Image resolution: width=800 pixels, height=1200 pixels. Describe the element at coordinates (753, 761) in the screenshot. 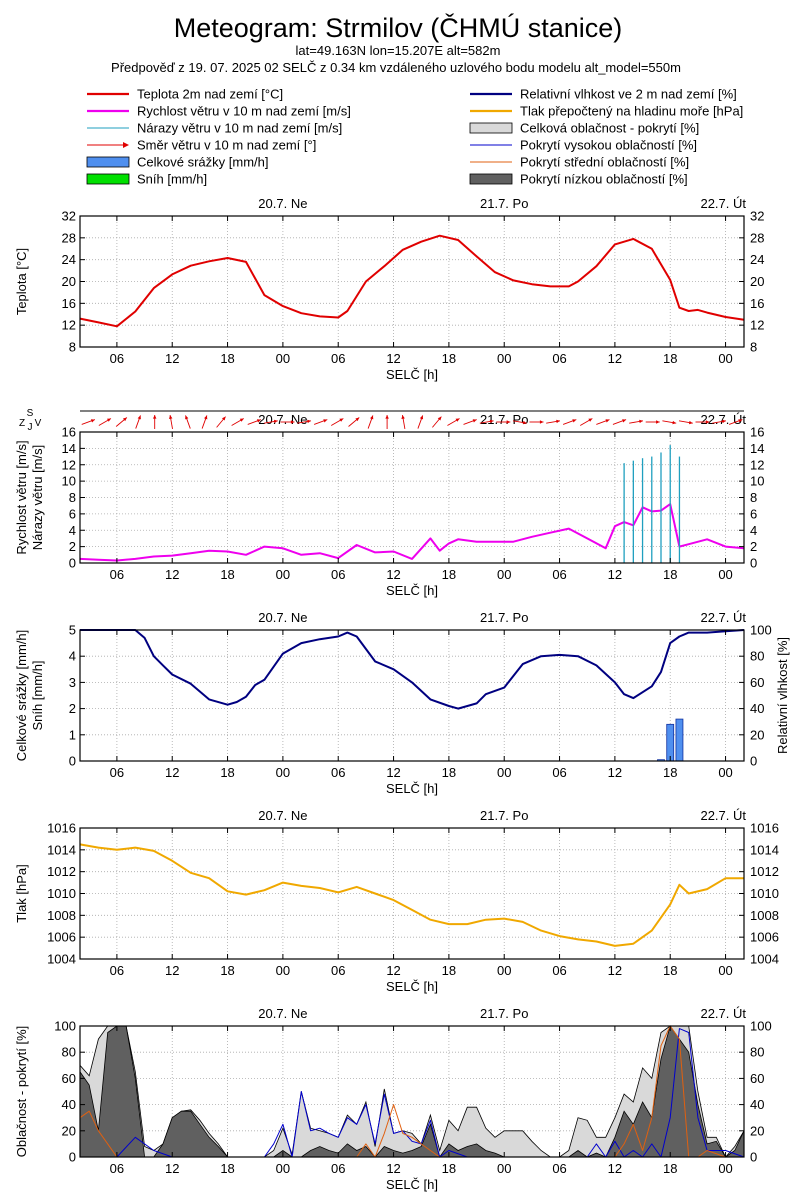

I see `y2-tick-label: 0` at that location.